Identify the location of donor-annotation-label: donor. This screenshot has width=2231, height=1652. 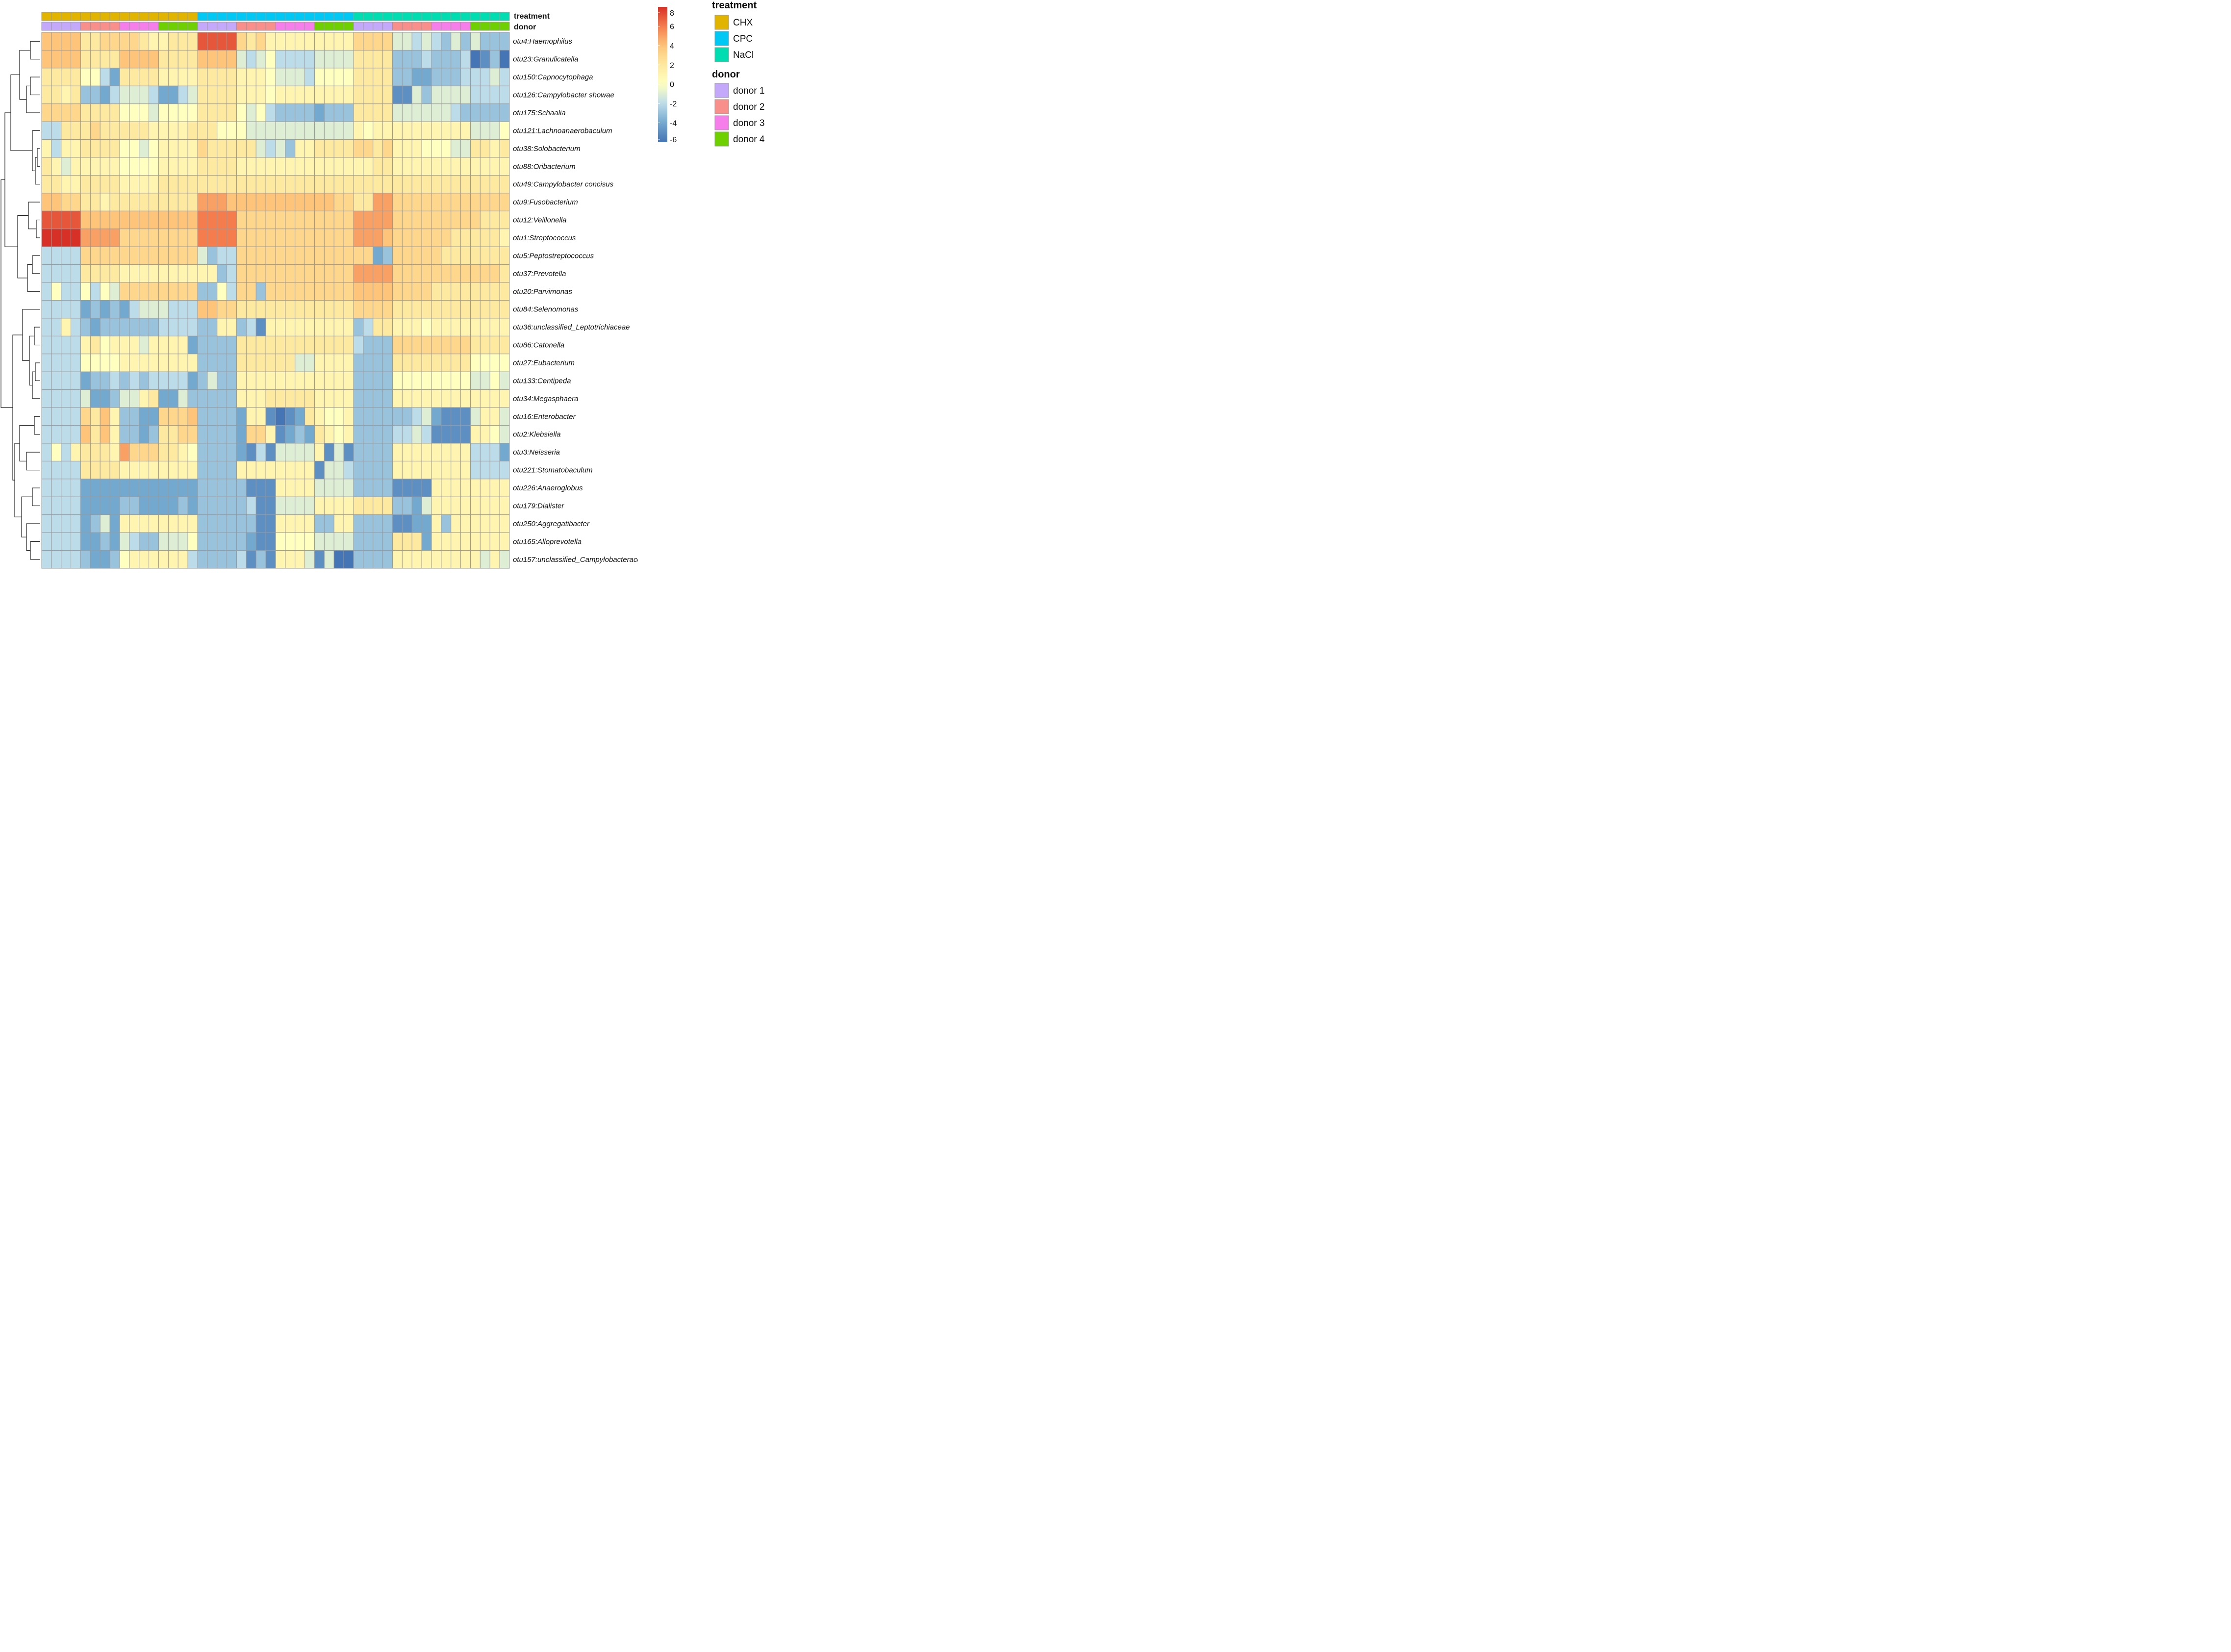
(525, 27).